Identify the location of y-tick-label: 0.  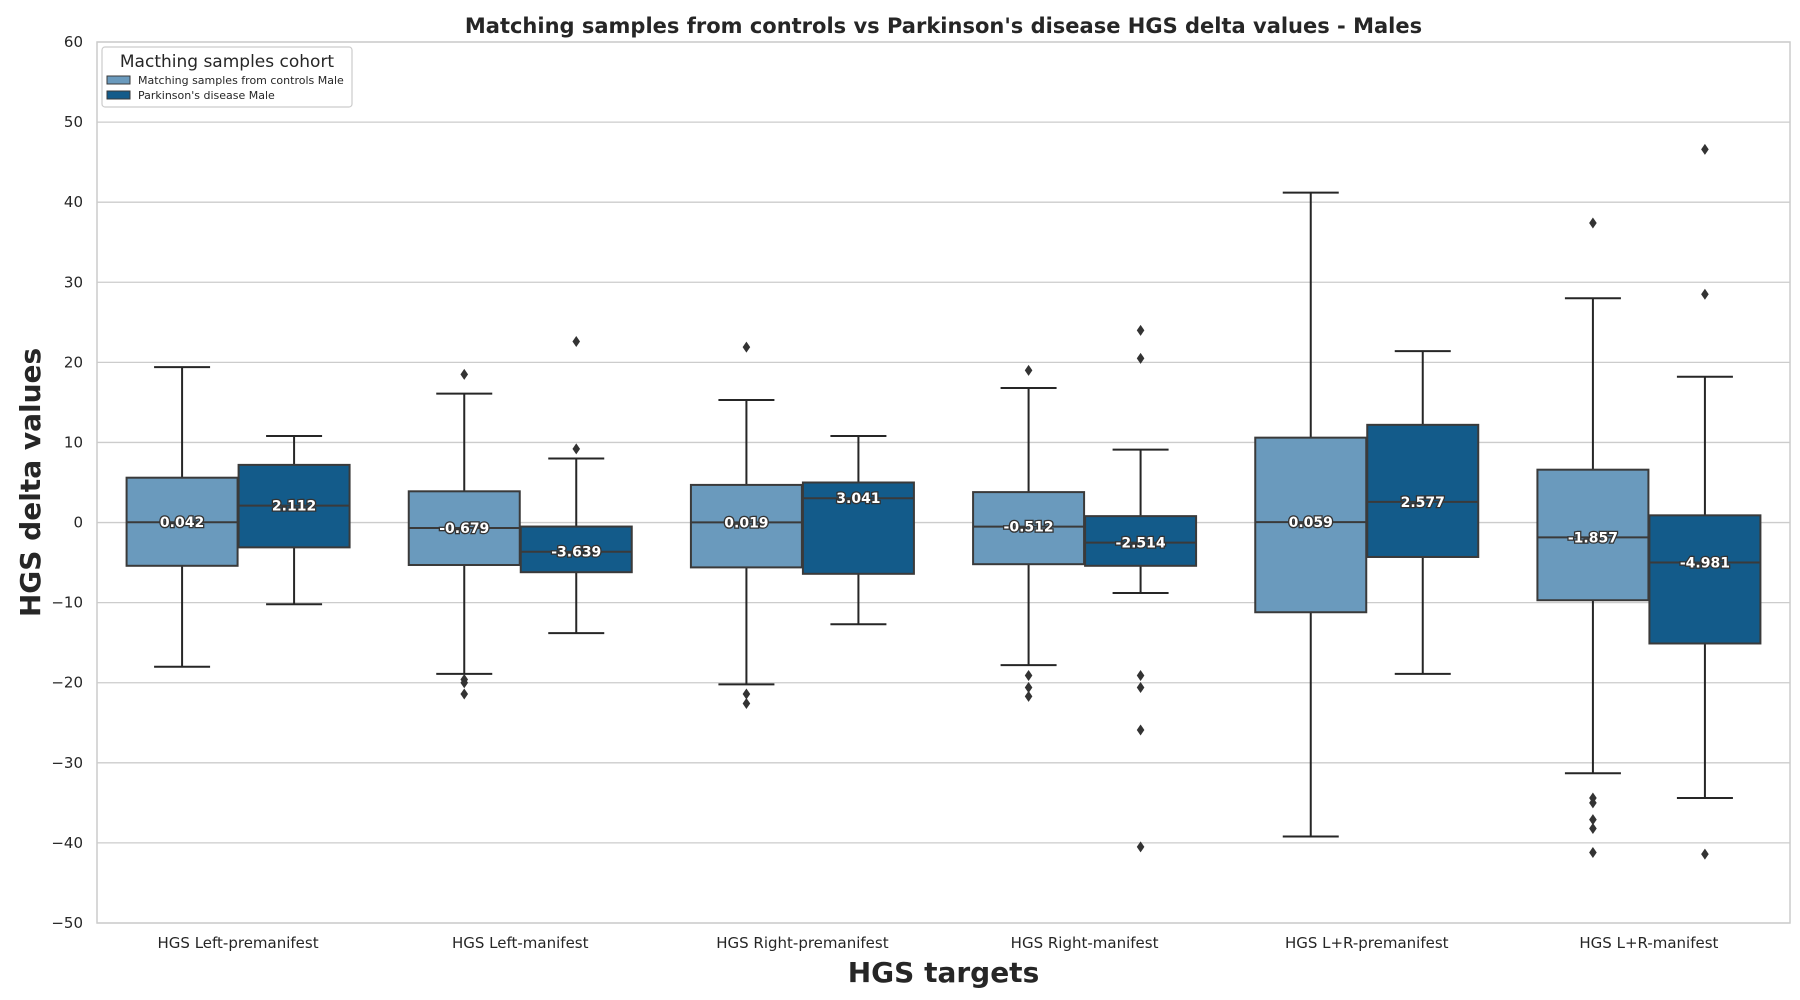
(78, 523).